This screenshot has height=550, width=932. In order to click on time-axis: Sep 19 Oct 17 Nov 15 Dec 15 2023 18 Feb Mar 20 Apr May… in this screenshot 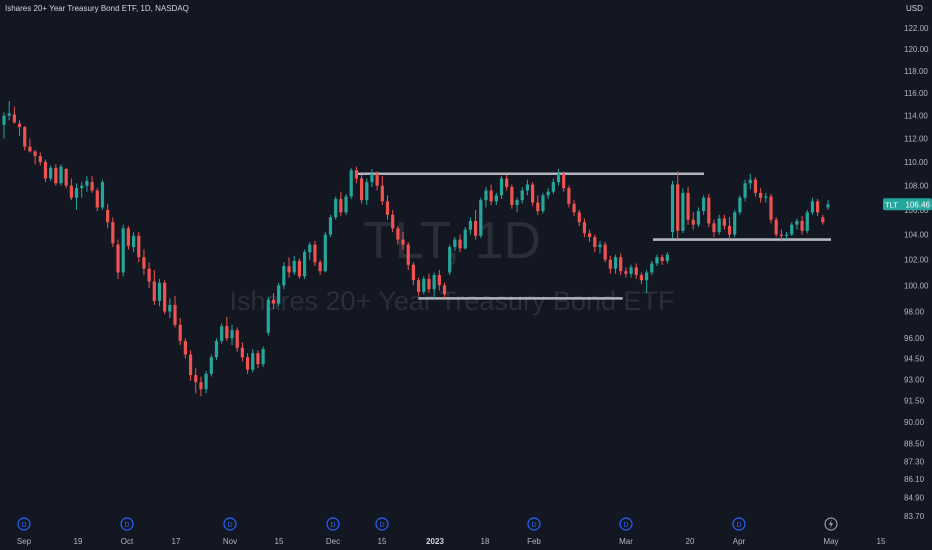, I will do `click(451, 541)`.